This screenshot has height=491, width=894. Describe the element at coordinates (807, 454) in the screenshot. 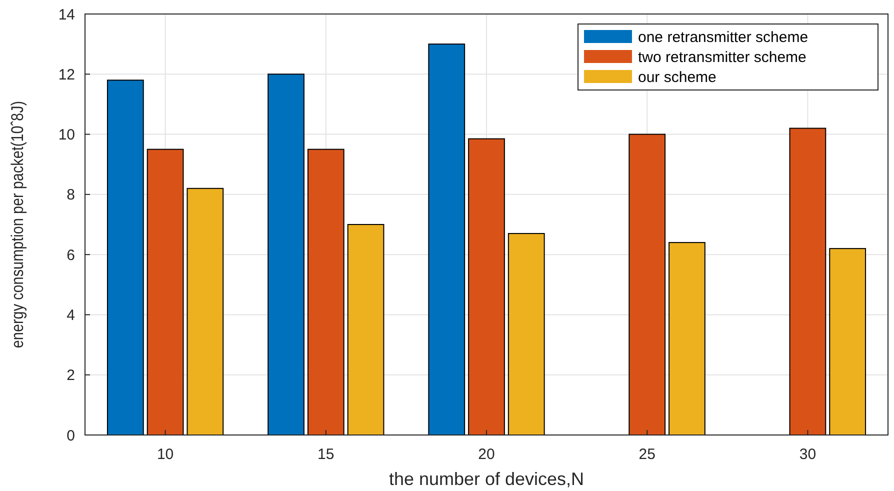

I see `x-tick-label: 30` at that location.